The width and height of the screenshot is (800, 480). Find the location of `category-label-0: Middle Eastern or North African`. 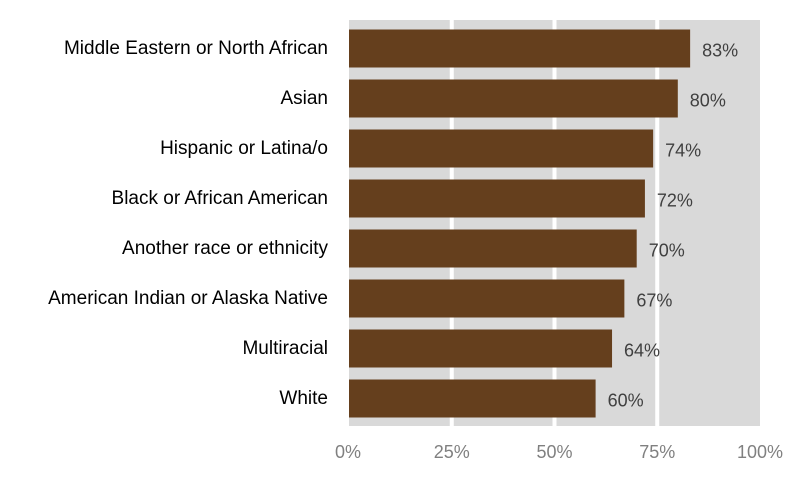

category-label-0: Middle Eastern or North African is located at coordinates (196, 48).